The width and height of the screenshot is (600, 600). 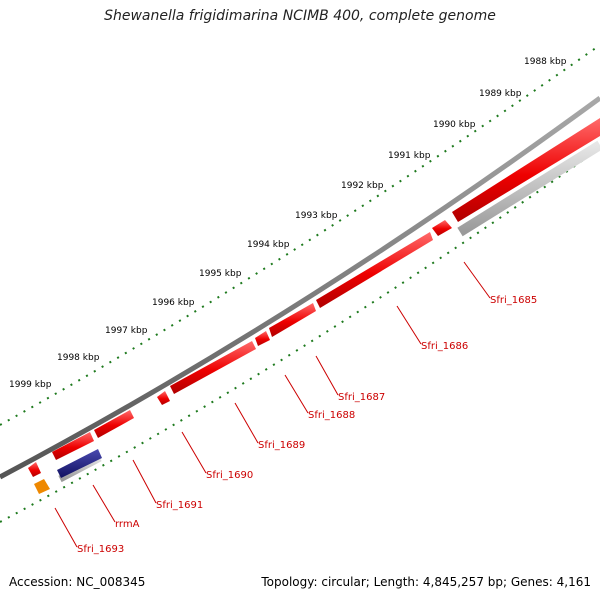 I want to click on scale-label-4: 1992 kbp, so click(x=362, y=186).